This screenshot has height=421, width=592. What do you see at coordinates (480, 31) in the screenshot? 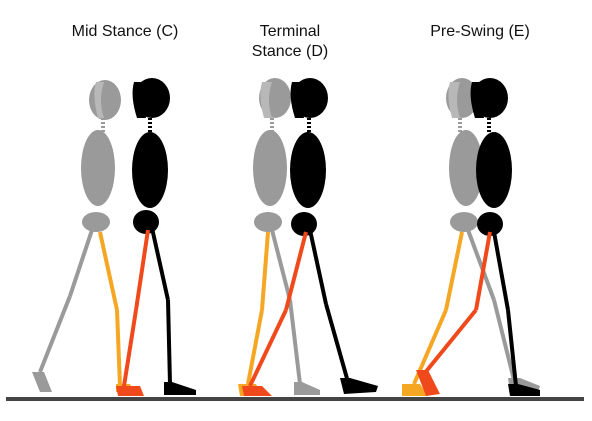
I see `panel-title-pre-swing: Pre-Swing (E)` at bounding box center [480, 31].